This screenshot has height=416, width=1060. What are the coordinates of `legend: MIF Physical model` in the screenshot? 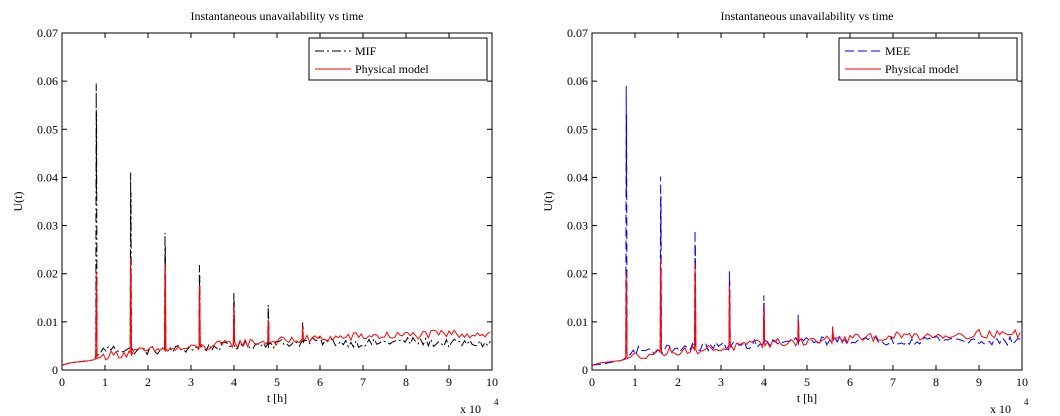 It's located at (398, 59).